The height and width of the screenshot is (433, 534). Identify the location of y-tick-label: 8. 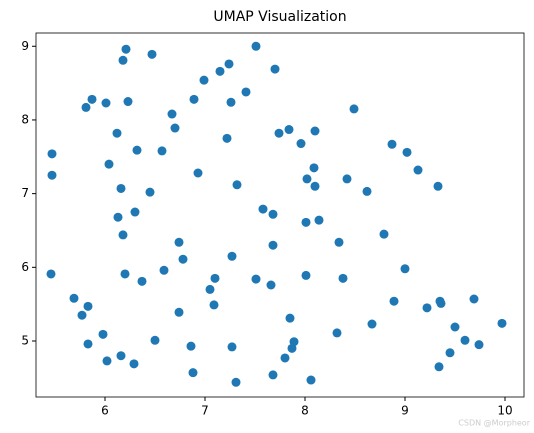
(25, 119).